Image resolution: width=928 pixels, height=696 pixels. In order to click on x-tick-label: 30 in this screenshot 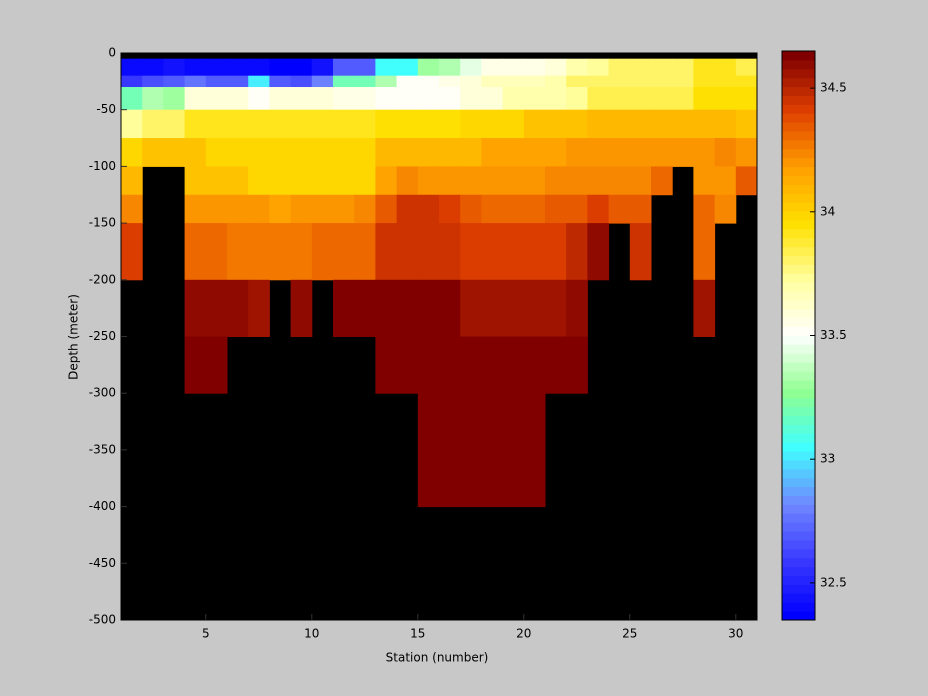, I will do `click(735, 634)`.